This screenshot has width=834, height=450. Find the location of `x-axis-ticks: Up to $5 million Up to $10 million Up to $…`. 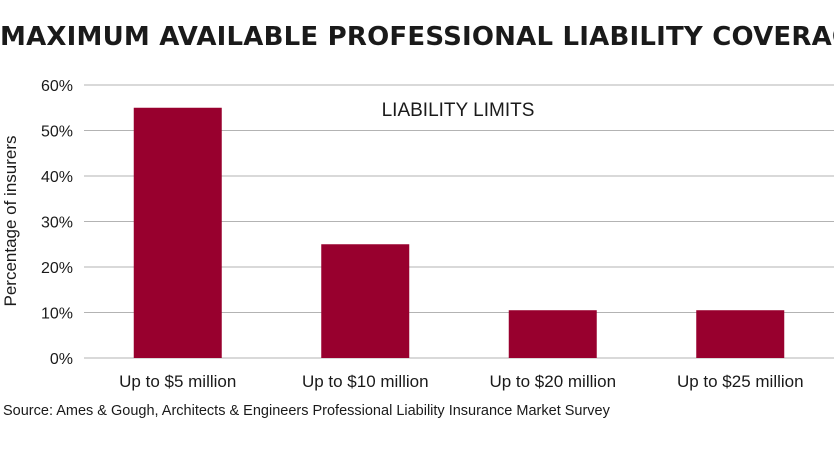

x-axis-ticks: Up to $5 million Up to $10 million Up to $… is located at coordinates (461, 381).